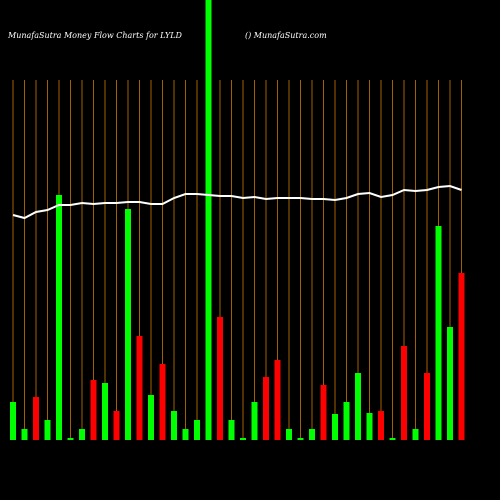 The image size is (500, 500). What do you see at coordinates (237, 202) in the screenshot?
I see `money-flow-line` at bounding box center [237, 202].